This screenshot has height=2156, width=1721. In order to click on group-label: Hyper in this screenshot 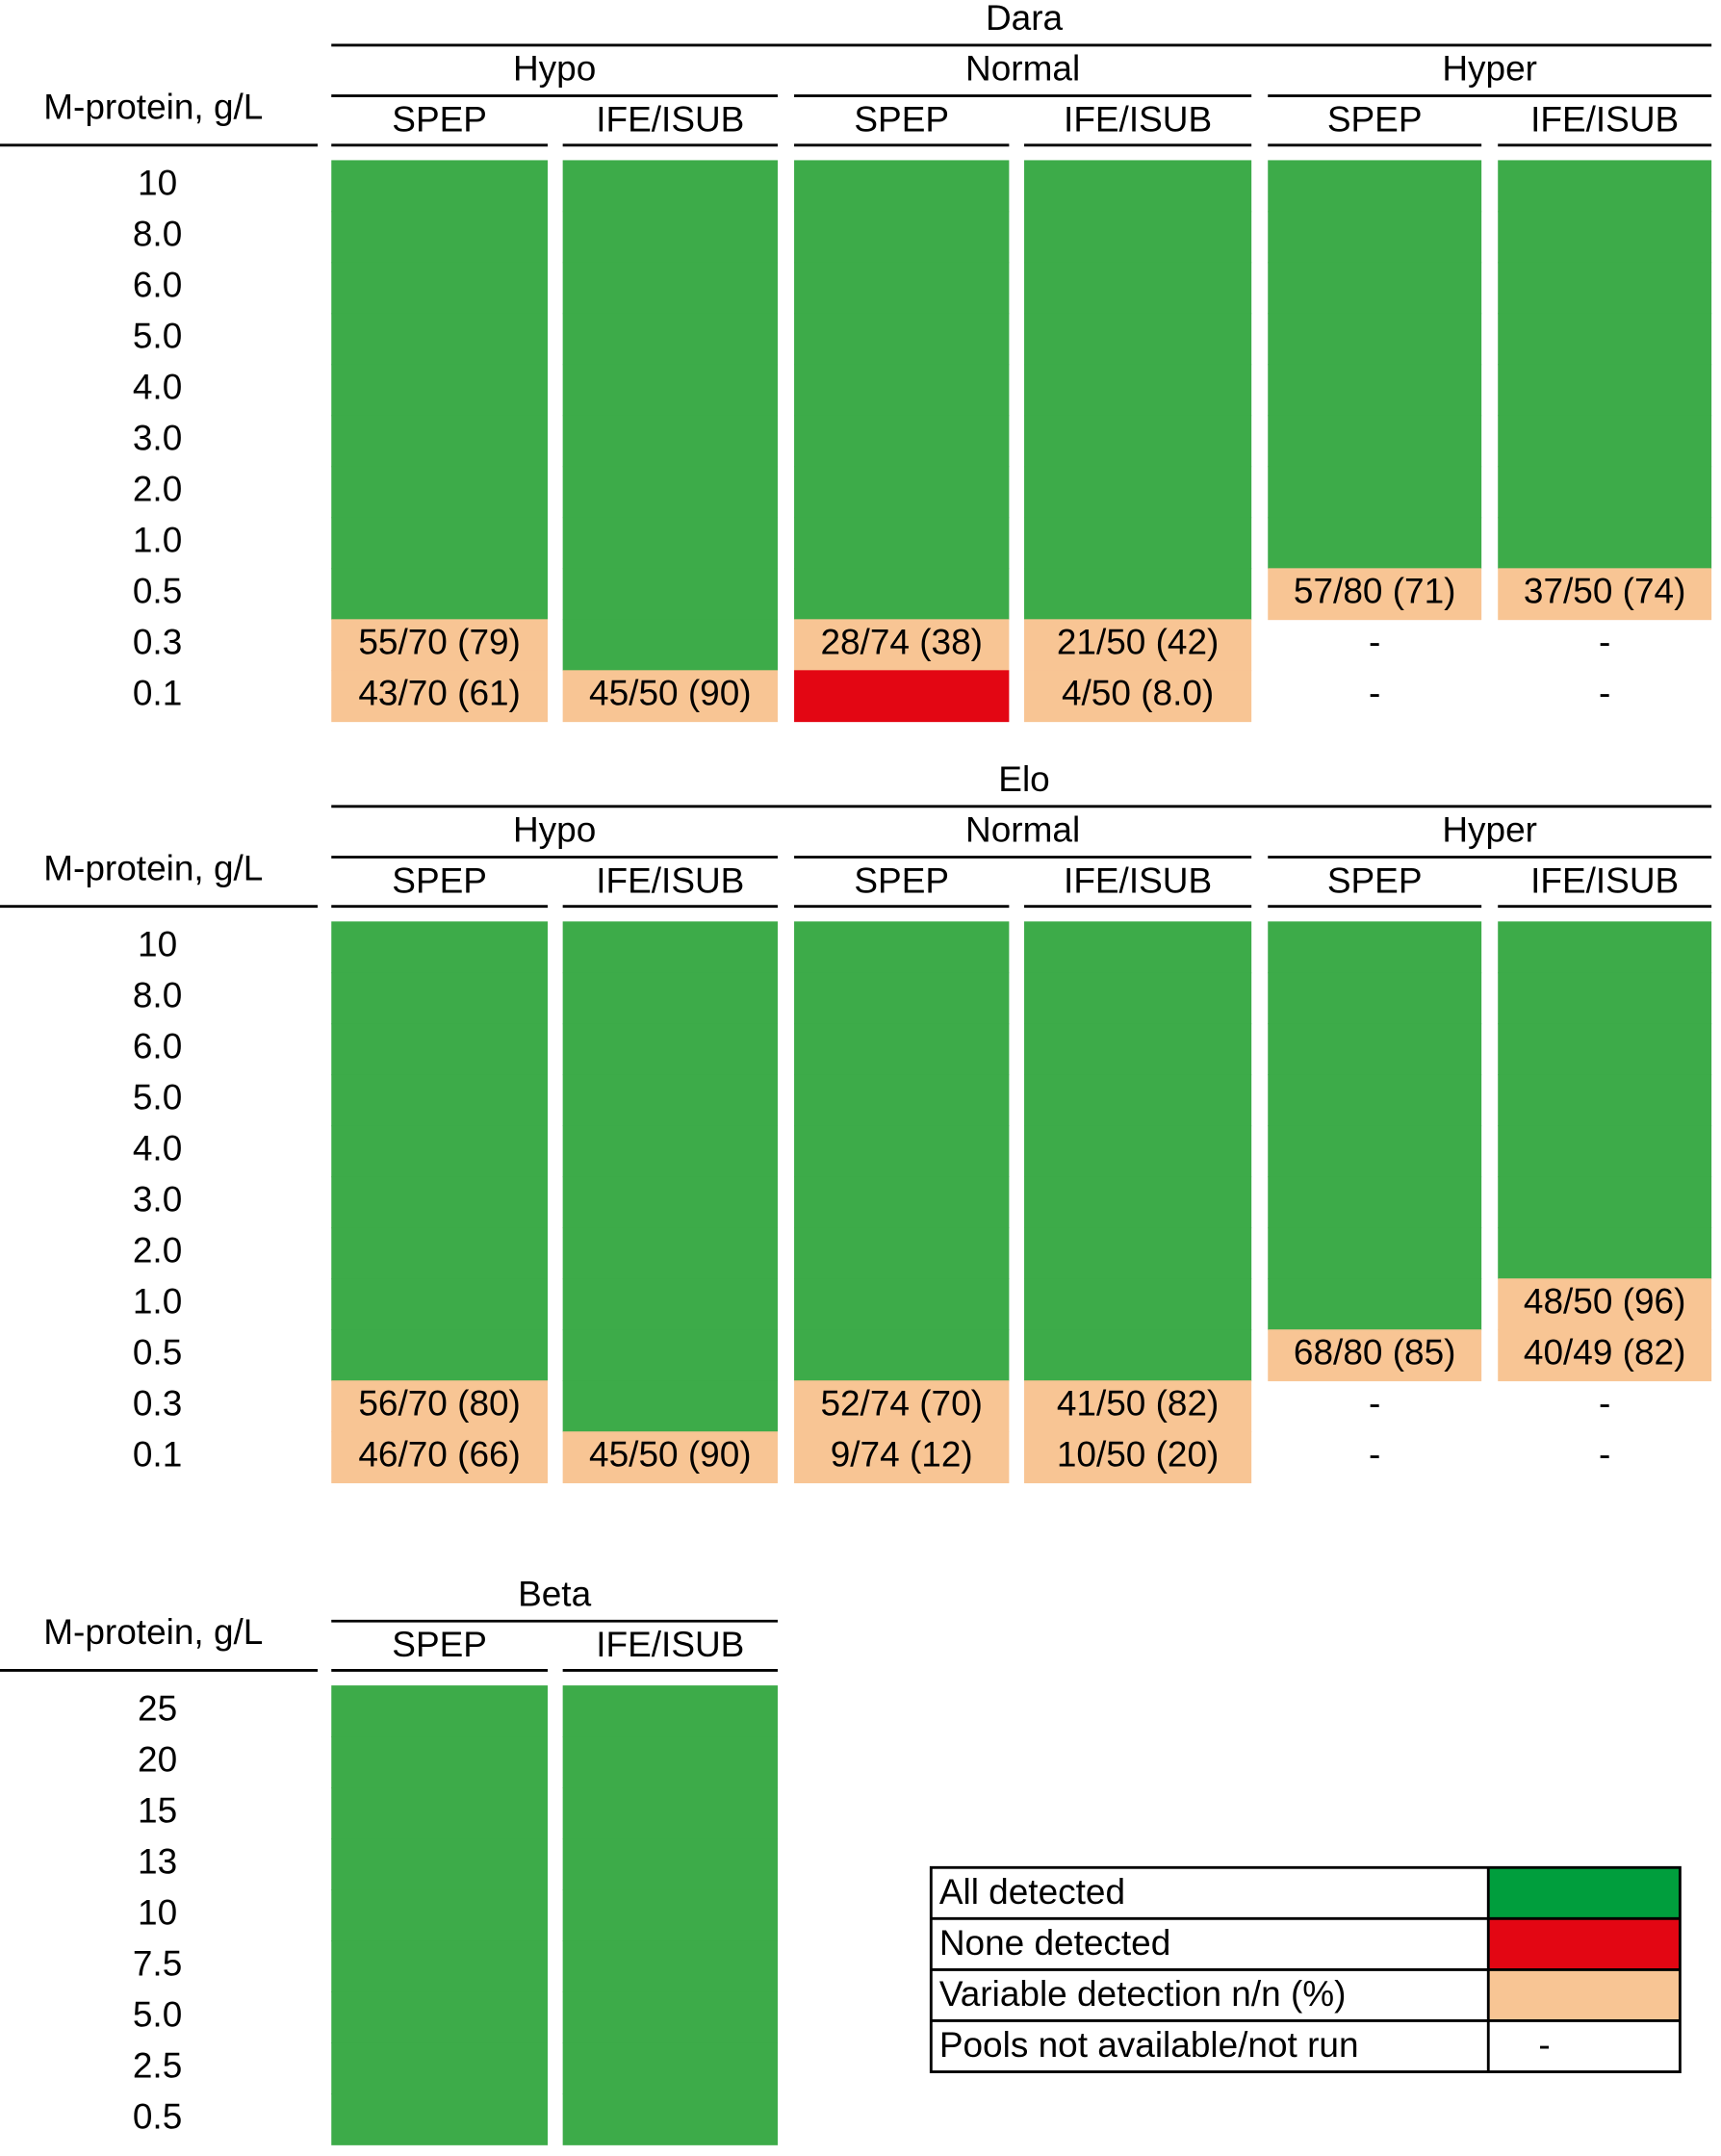, I will do `click(1489, 830)`.